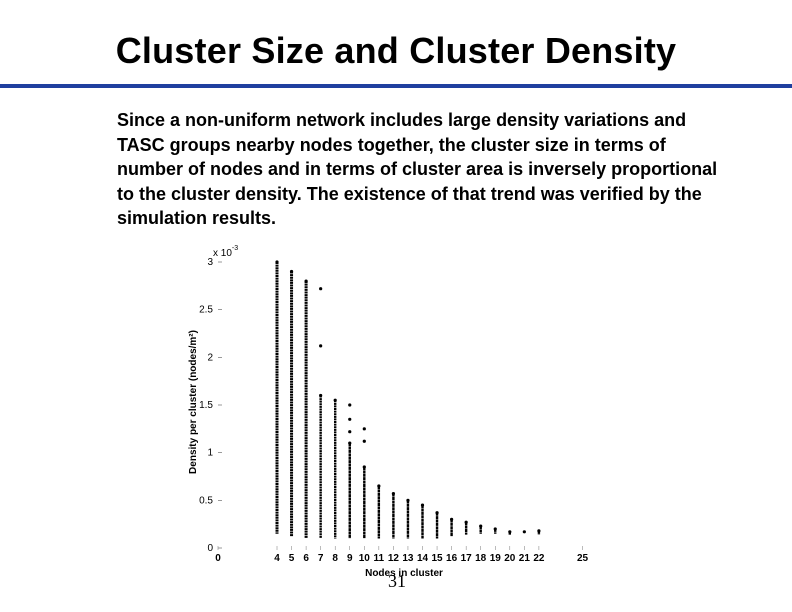 The width and height of the screenshot is (792, 612). I want to click on slide-number: 31, so click(397, 581).